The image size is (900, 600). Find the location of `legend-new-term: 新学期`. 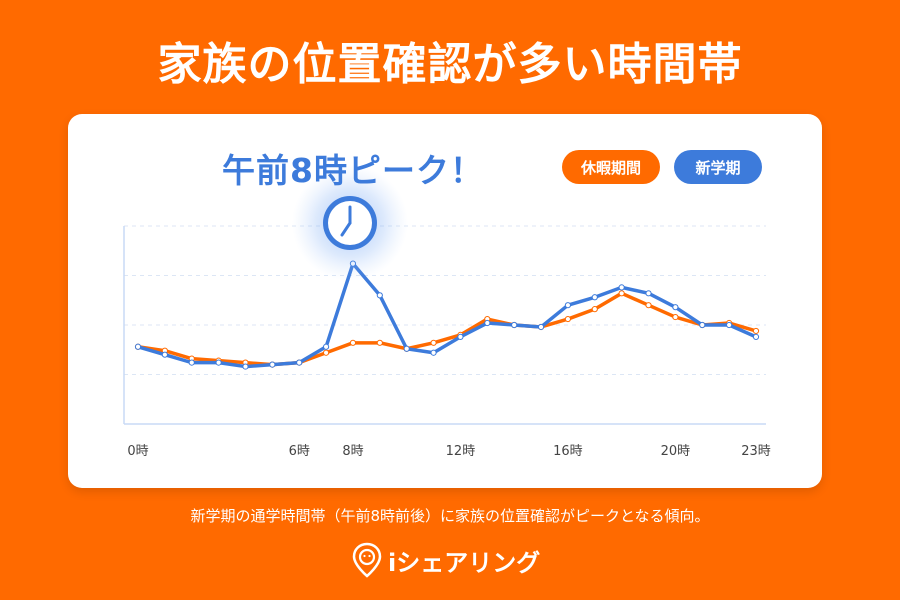

legend-new-term: 新学期 is located at coordinates (718, 167).